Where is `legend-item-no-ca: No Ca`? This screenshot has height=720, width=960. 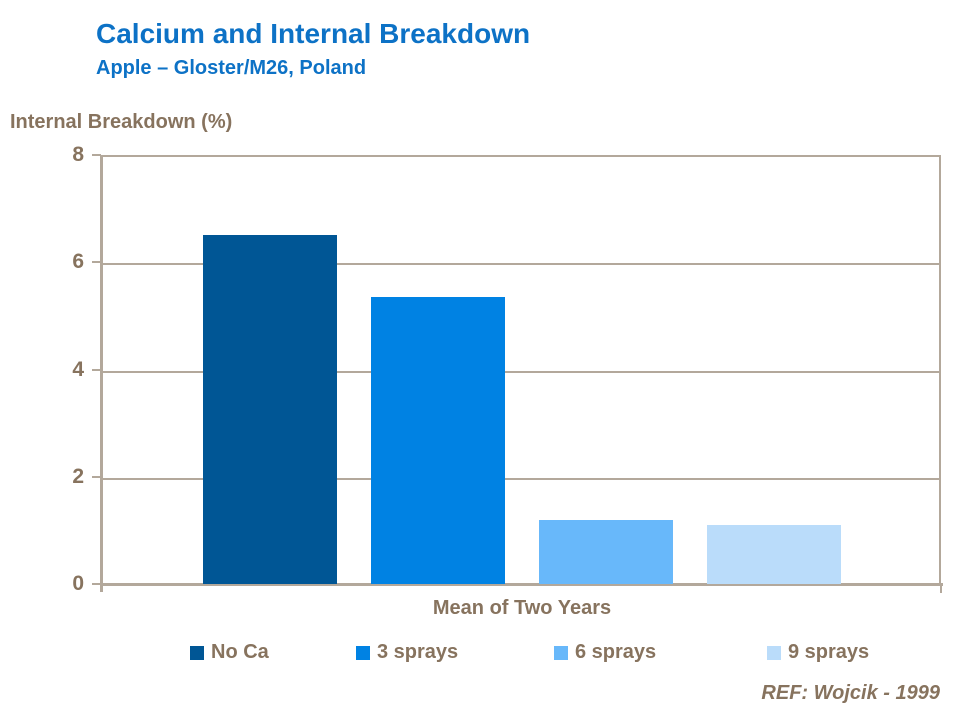
legend-item-no-ca: No Ca is located at coordinates (229, 652).